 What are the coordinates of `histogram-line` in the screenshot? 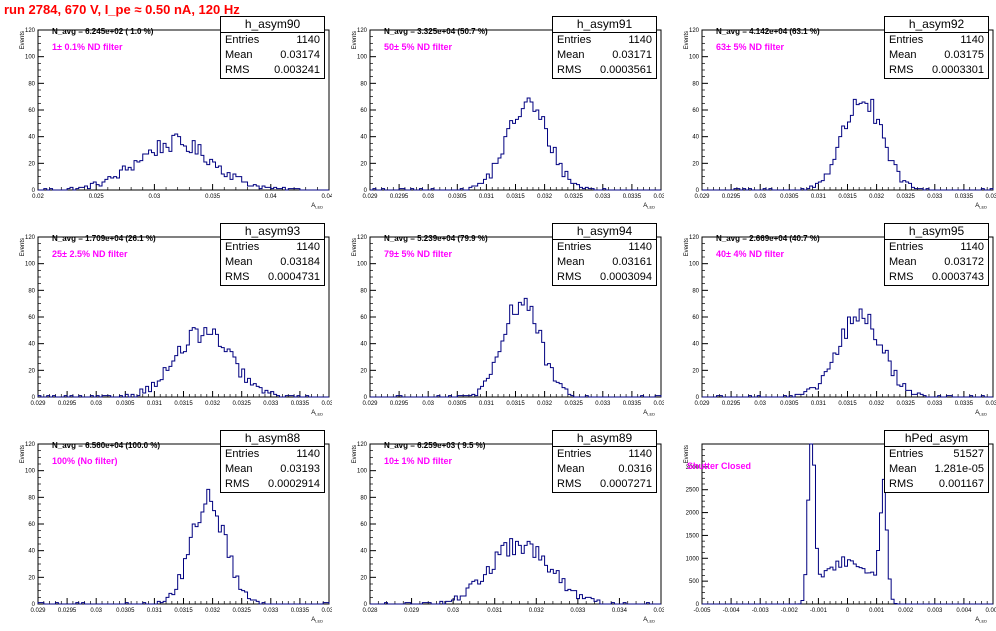 It's located at (515, 144).